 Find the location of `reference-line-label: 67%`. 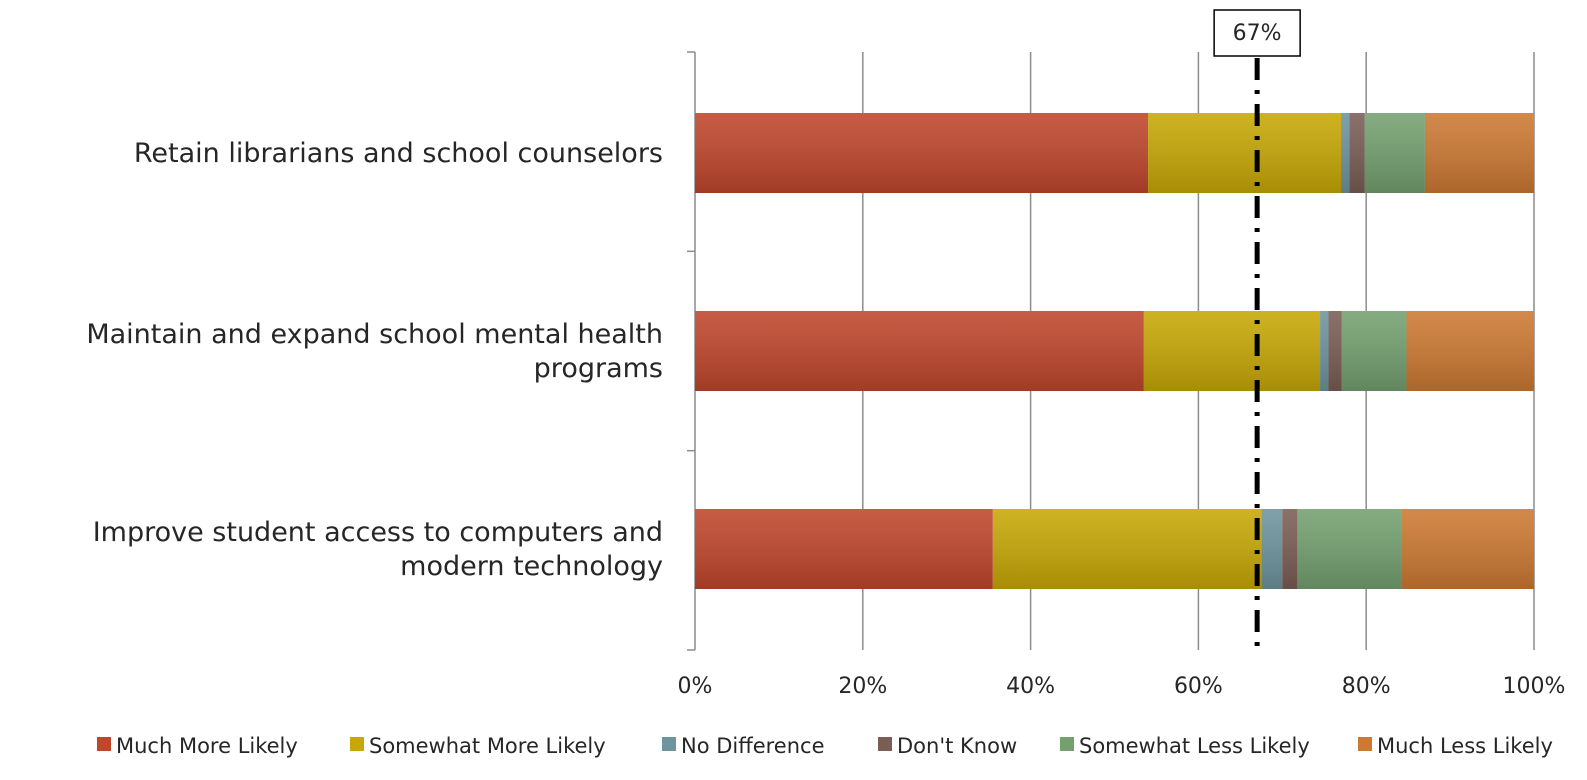

reference-line-label: 67% is located at coordinates (1257, 33).